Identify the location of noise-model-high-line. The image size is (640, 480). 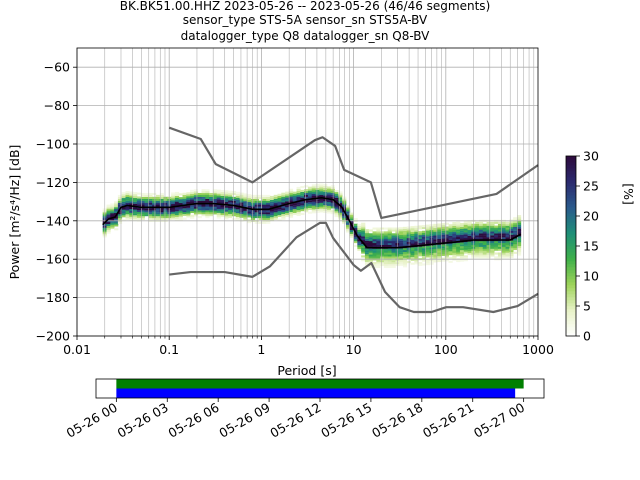
(353, 173).